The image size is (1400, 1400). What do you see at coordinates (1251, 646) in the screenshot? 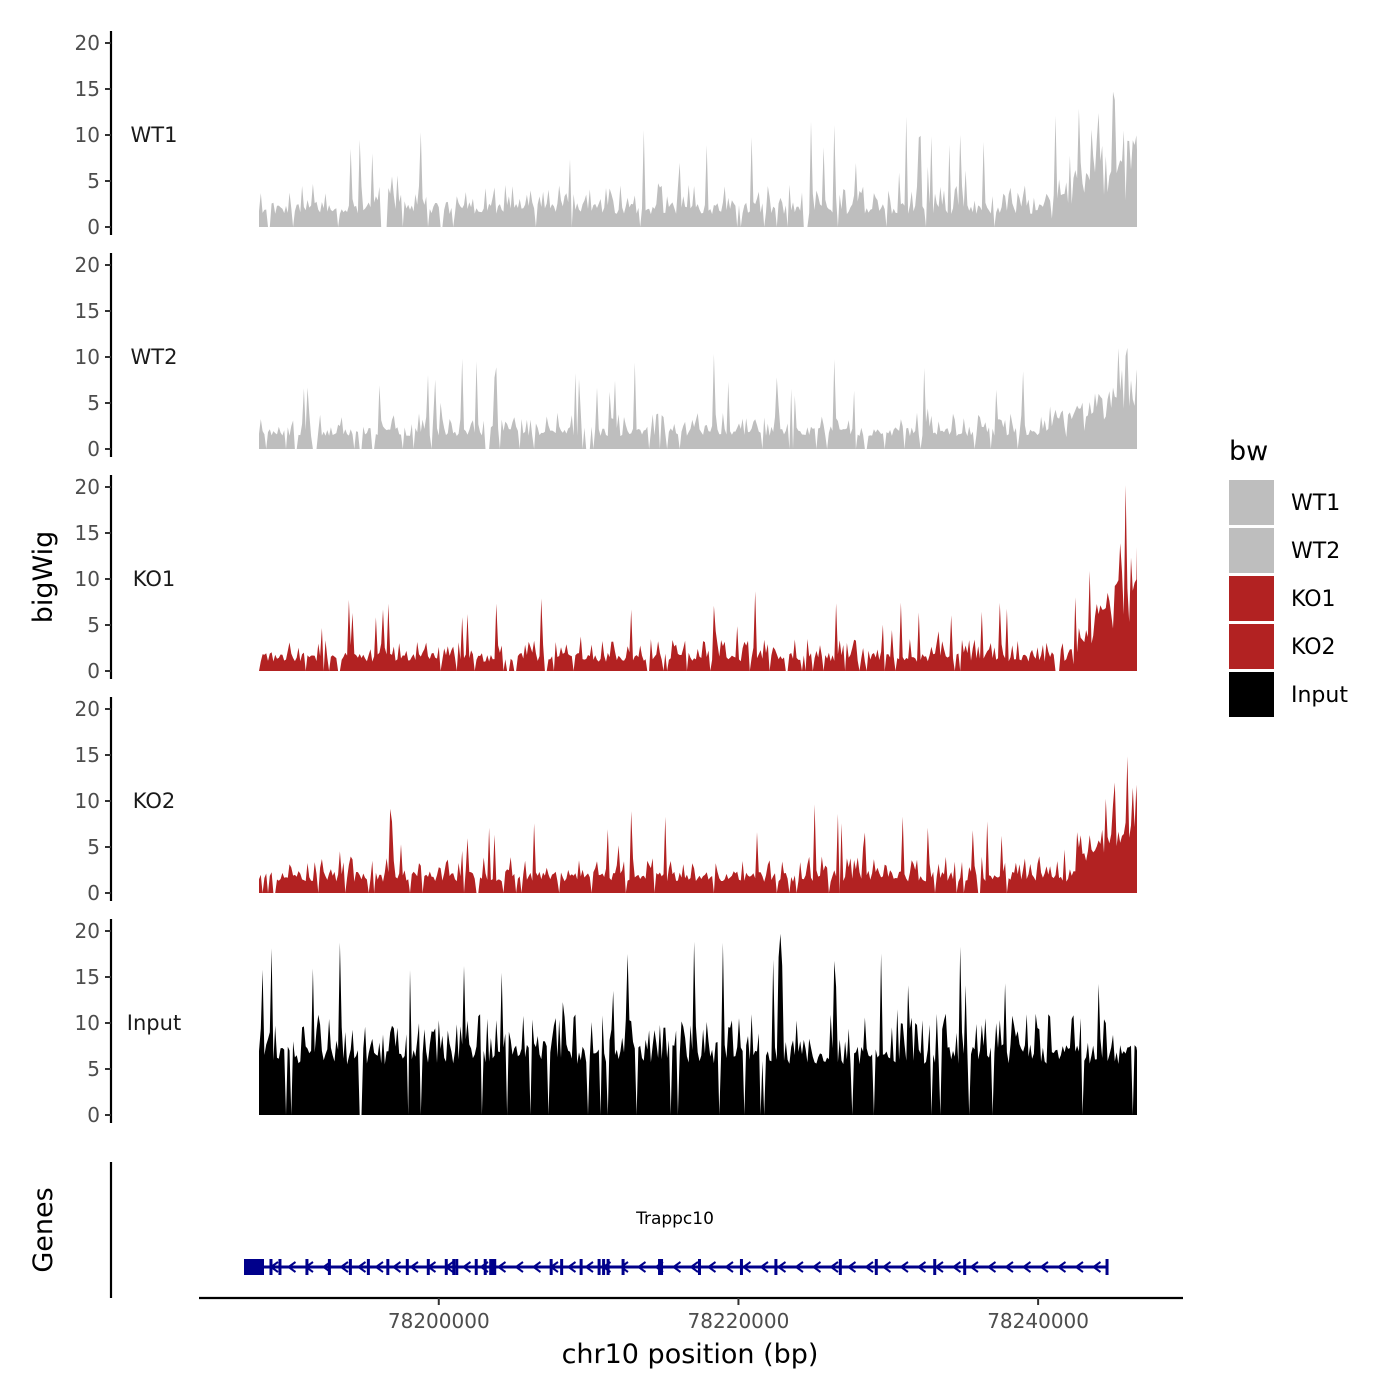
I see `legend-swatch-ko2` at bounding box center [1251, 646].